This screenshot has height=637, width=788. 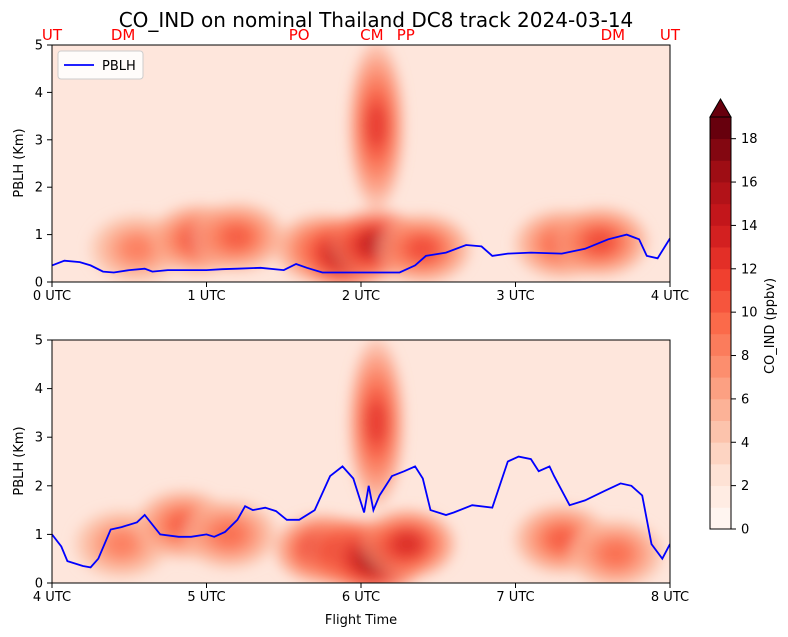 I want to click on site-label: PP, so click(x=406, y=35).